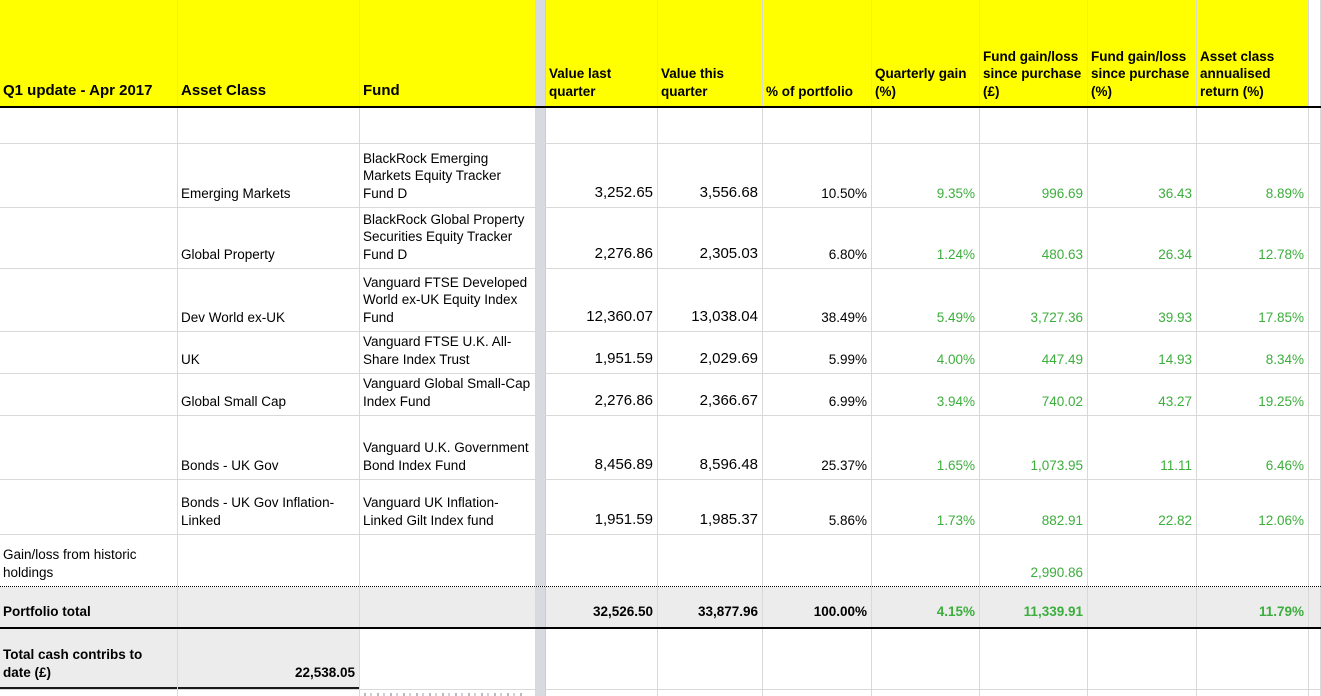 This screenshot has height=696, width=1321. I want to click on cell-asset-class: Bonds - UK Gov Inflation-Linked, so click(269, 507).